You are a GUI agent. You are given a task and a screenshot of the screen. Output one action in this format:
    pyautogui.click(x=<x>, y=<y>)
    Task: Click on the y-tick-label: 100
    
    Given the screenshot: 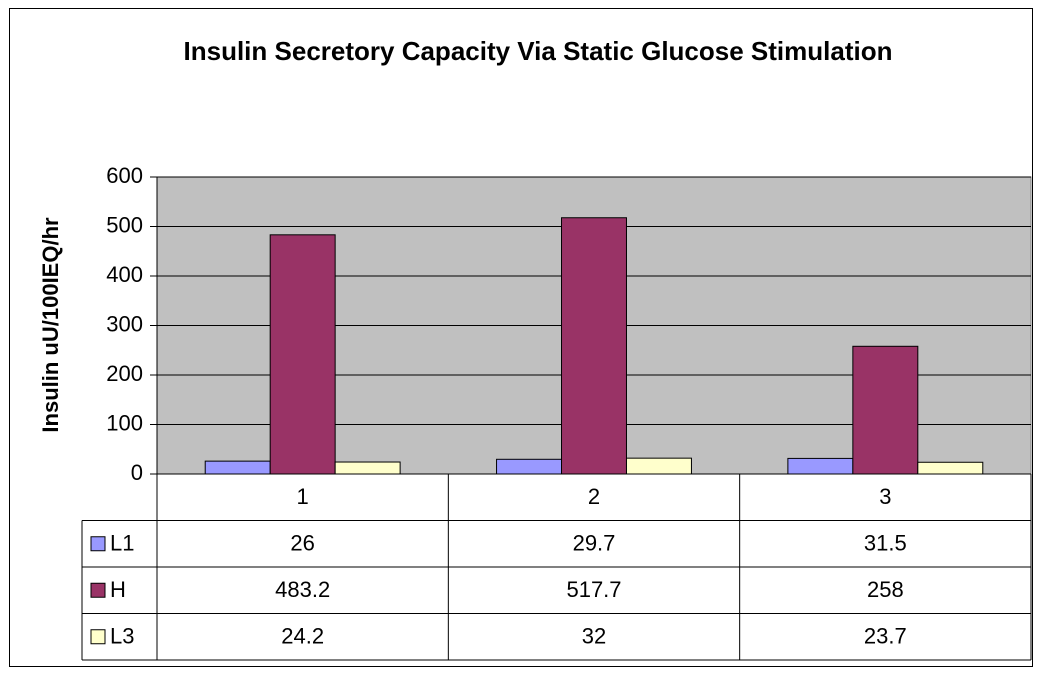 What is the action you would take?
    pyautogui.click(x=124, y=422)
    